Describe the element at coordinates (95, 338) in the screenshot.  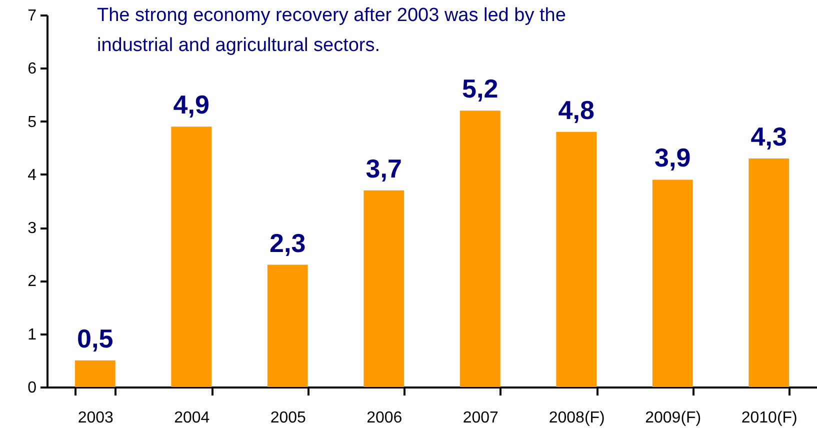
I see `data-label: 0,5` at that location.